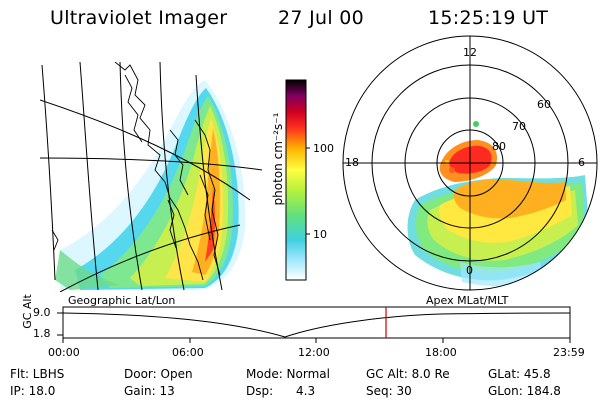 The width and height of the screenshot is (600, 400). Describe the element at coordinates (139, 18) in the screenshot. I see `instrument-title: Ultraviolet Imager` at that location.